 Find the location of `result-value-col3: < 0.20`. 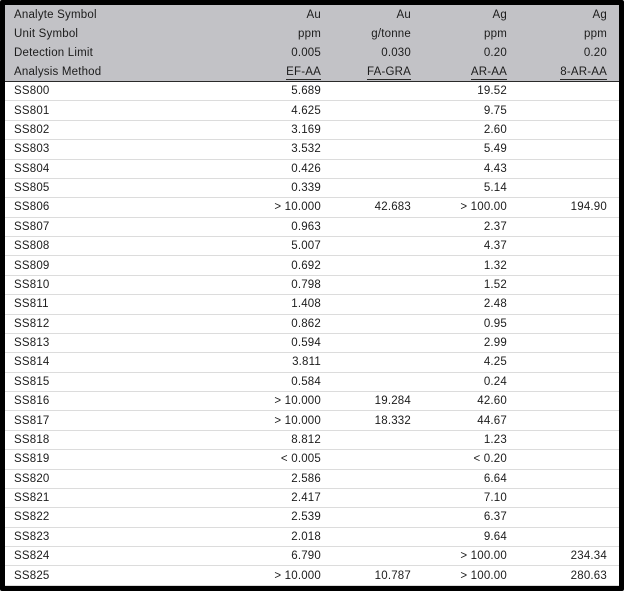

result-value-col3: < 0.20 is located at coordinates (490, 459).